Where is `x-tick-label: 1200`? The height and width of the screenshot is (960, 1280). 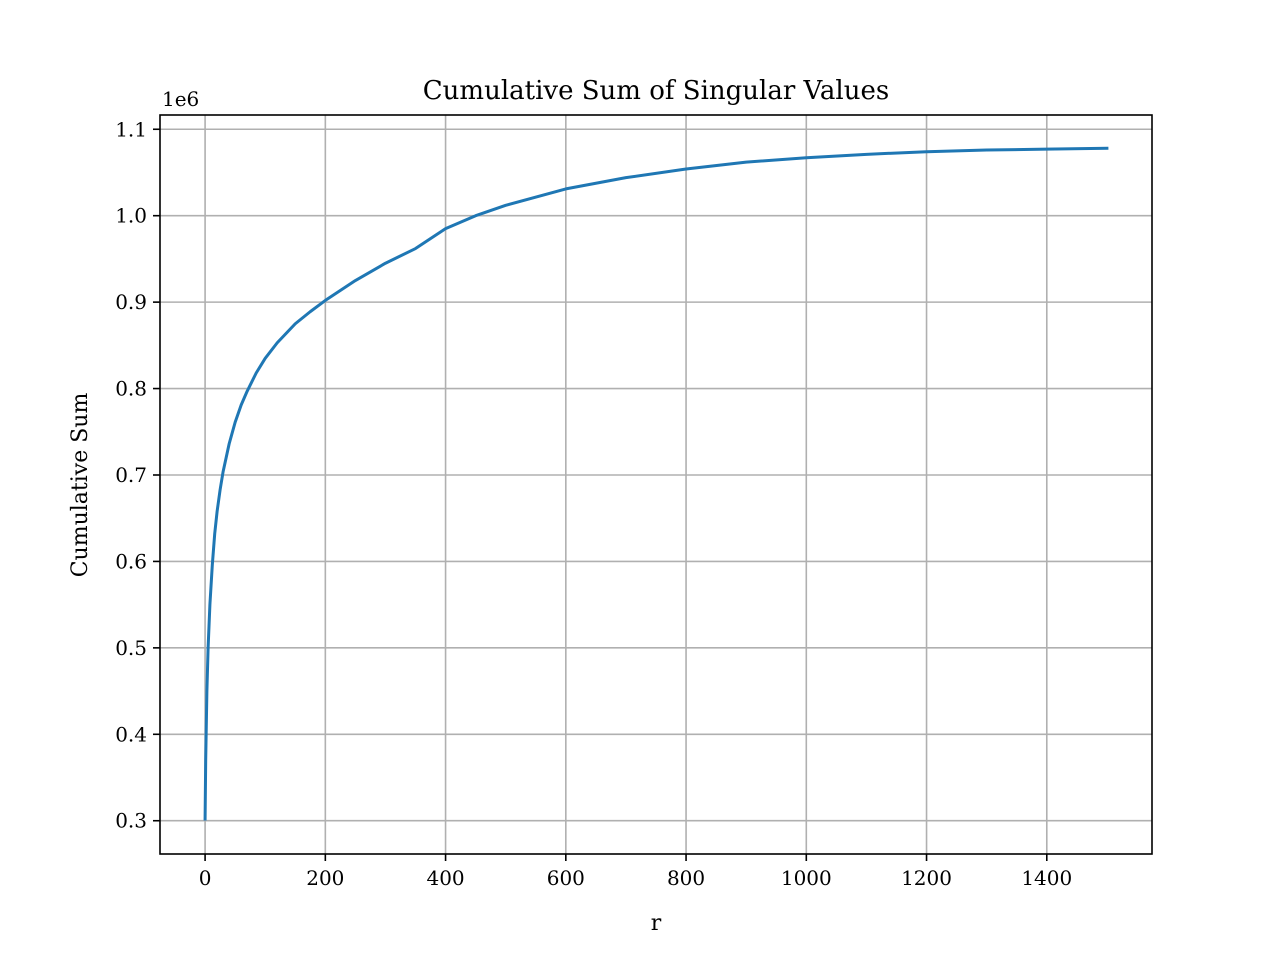
x-tick-label: 1200 is located at coordinates (926, 878).